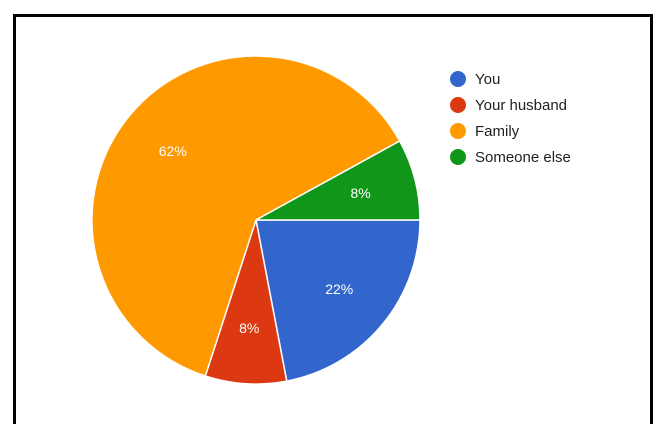 The width and height of the screenshot is (665, 424). What do you see at coordinates (173, 151) in the screenshot?
I see `slice-label-family: 62%` at bounding box center [173, 151].